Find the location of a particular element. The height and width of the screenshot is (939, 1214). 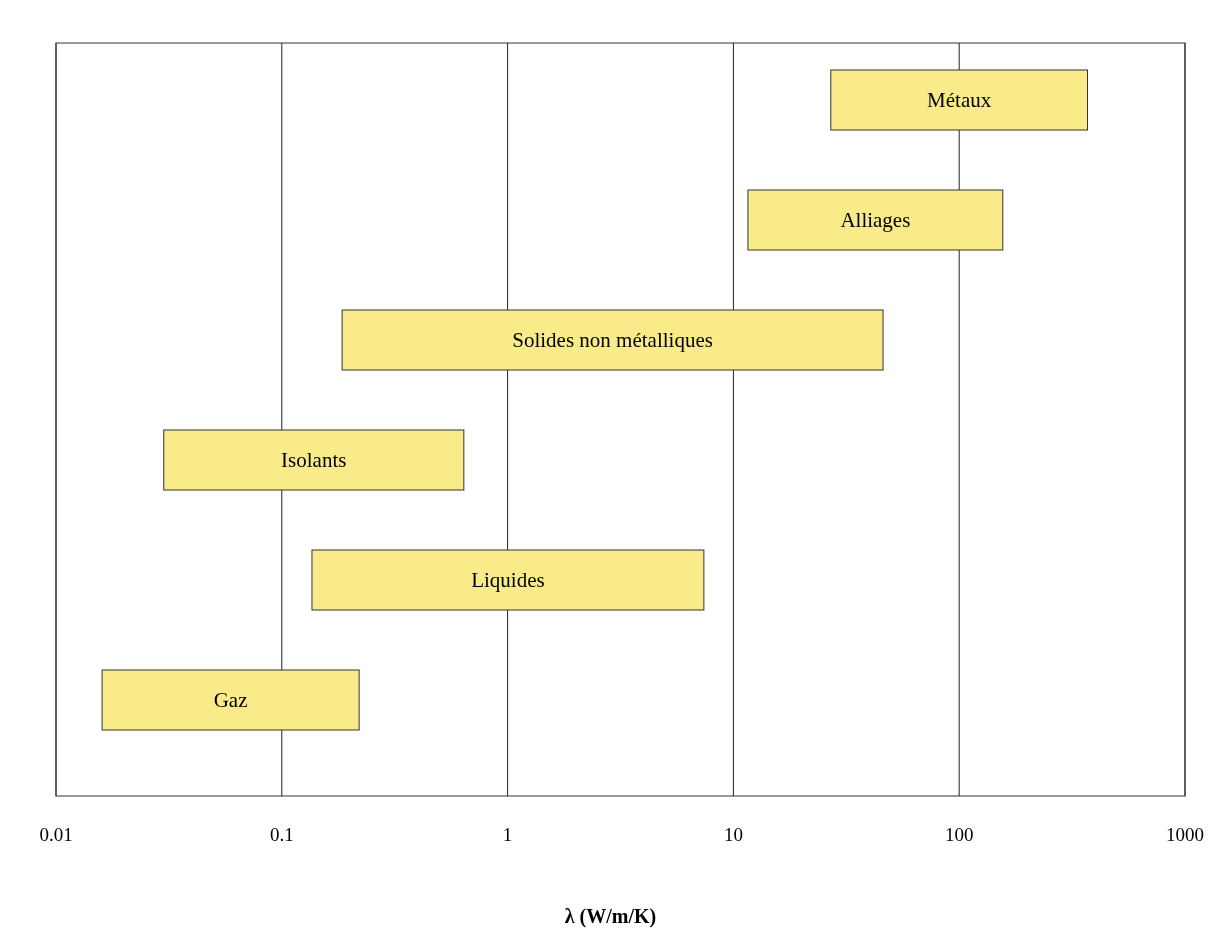

x-tick-label: 100 is located at coordinates (959, 834).